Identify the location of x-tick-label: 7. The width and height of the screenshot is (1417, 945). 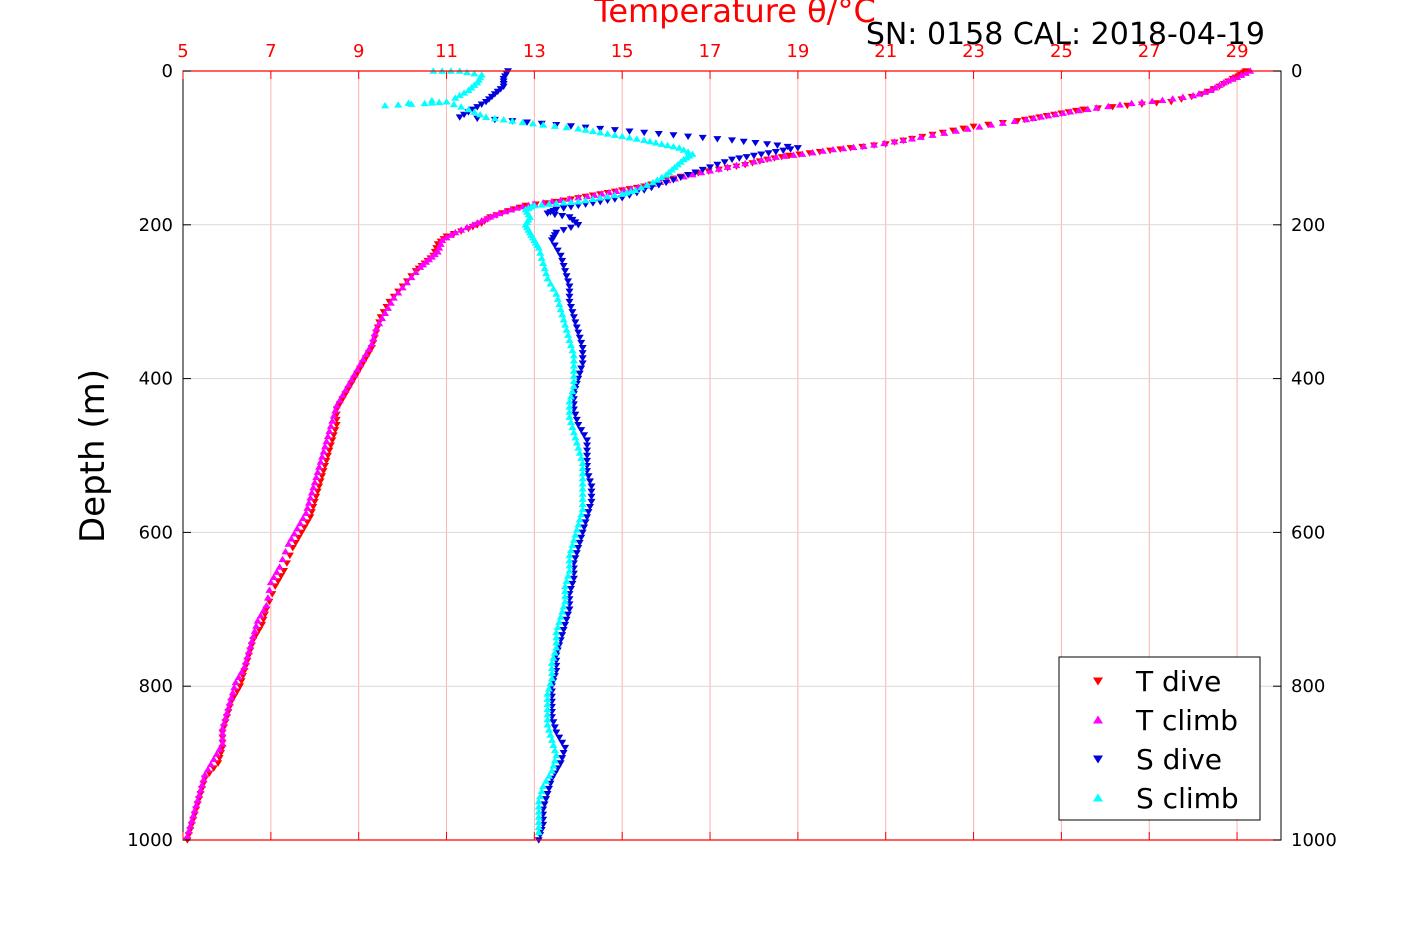
(270, 51).